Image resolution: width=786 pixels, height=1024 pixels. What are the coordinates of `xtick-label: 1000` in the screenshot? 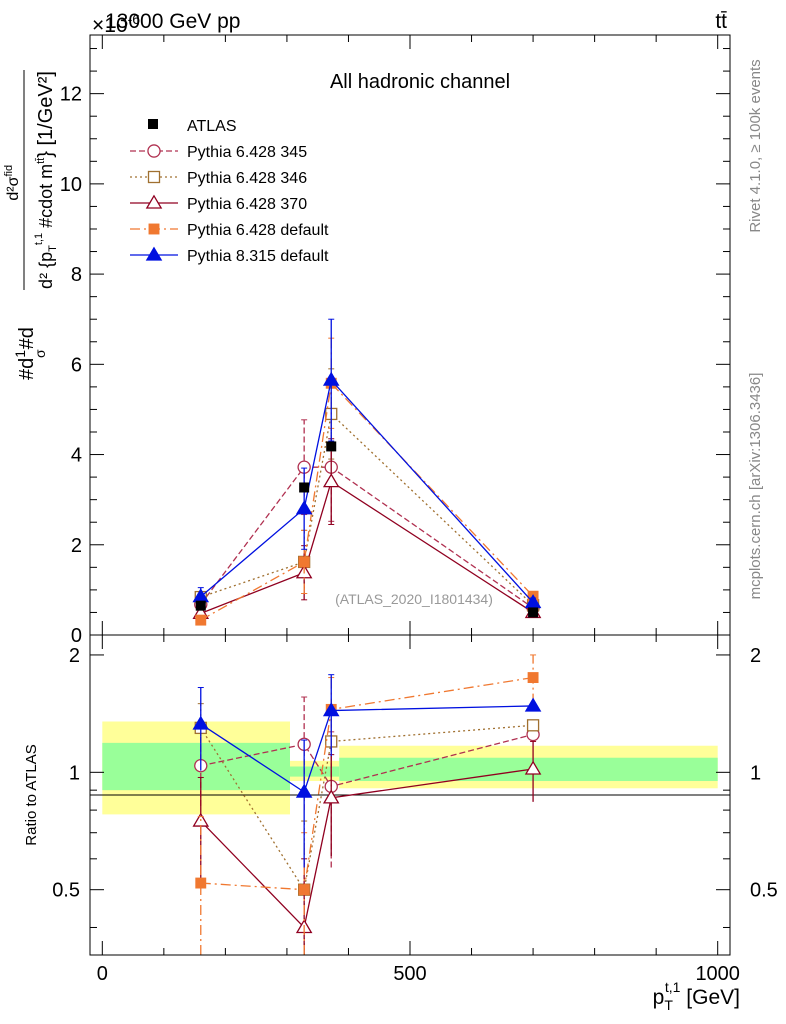 It's located at (717, 974).